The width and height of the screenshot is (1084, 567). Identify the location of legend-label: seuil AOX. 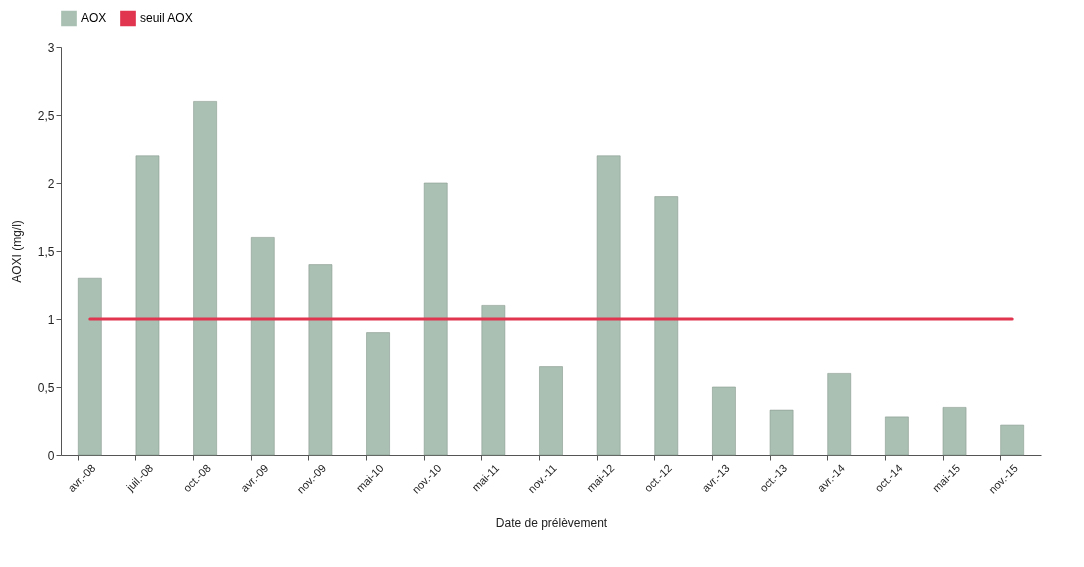
(166, 18).